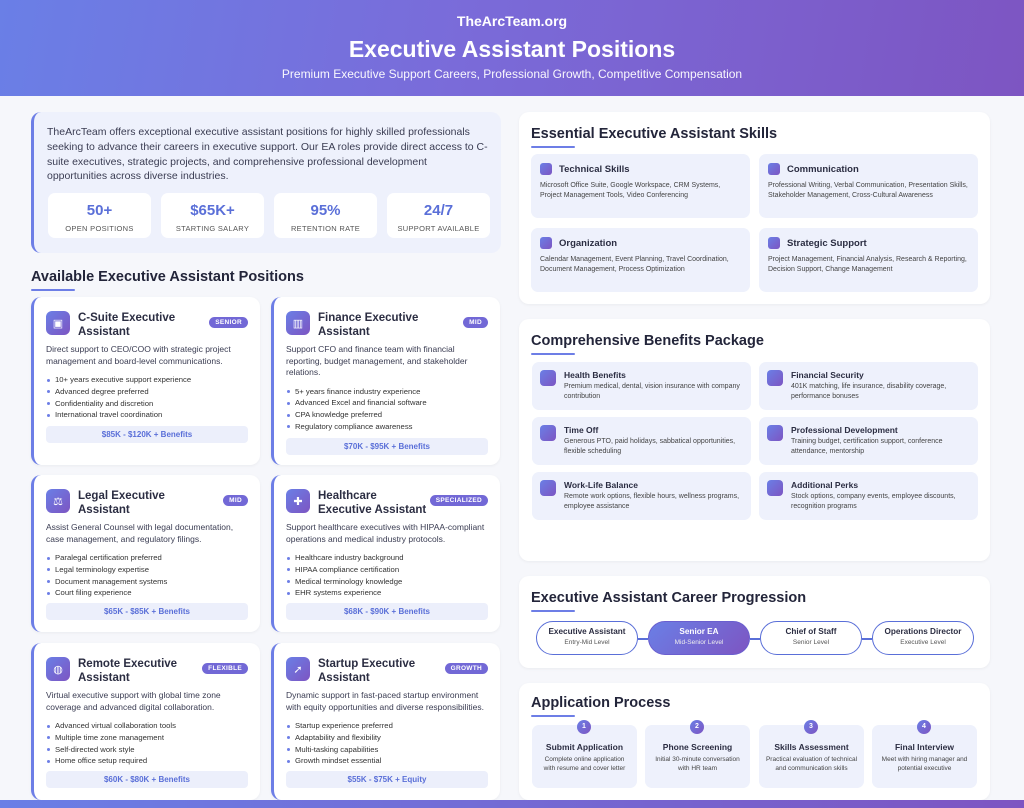  What do you see at coordinates (212, 210) in the screenshot?
I see `stat-value: $65K+` at bounding box center [212, 210].